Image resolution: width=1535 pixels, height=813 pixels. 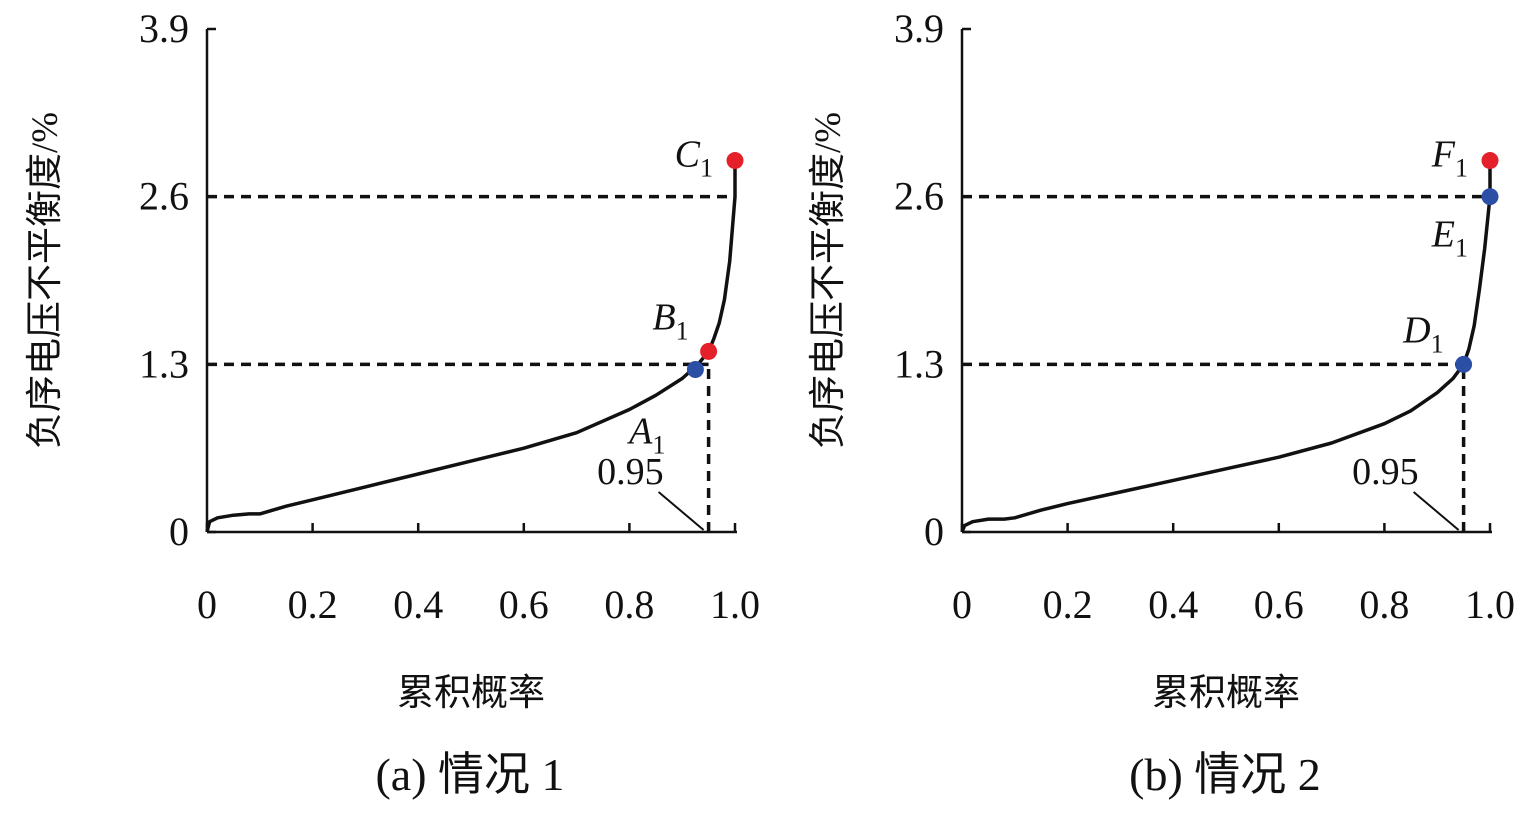 What do you see at coordinates (1490, 197) in the screenshot?
I see `point-e1` at bounding box center [1490, 197].